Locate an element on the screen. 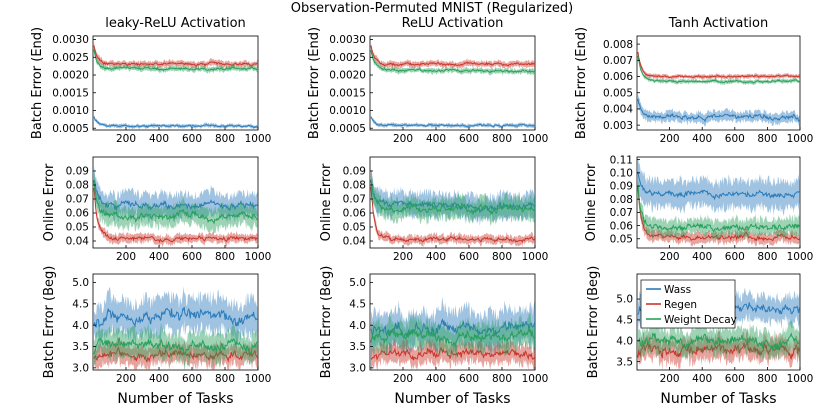 The image size is (822, 411). y-tick-label: 0.05 is located at coordinates (621, 239).